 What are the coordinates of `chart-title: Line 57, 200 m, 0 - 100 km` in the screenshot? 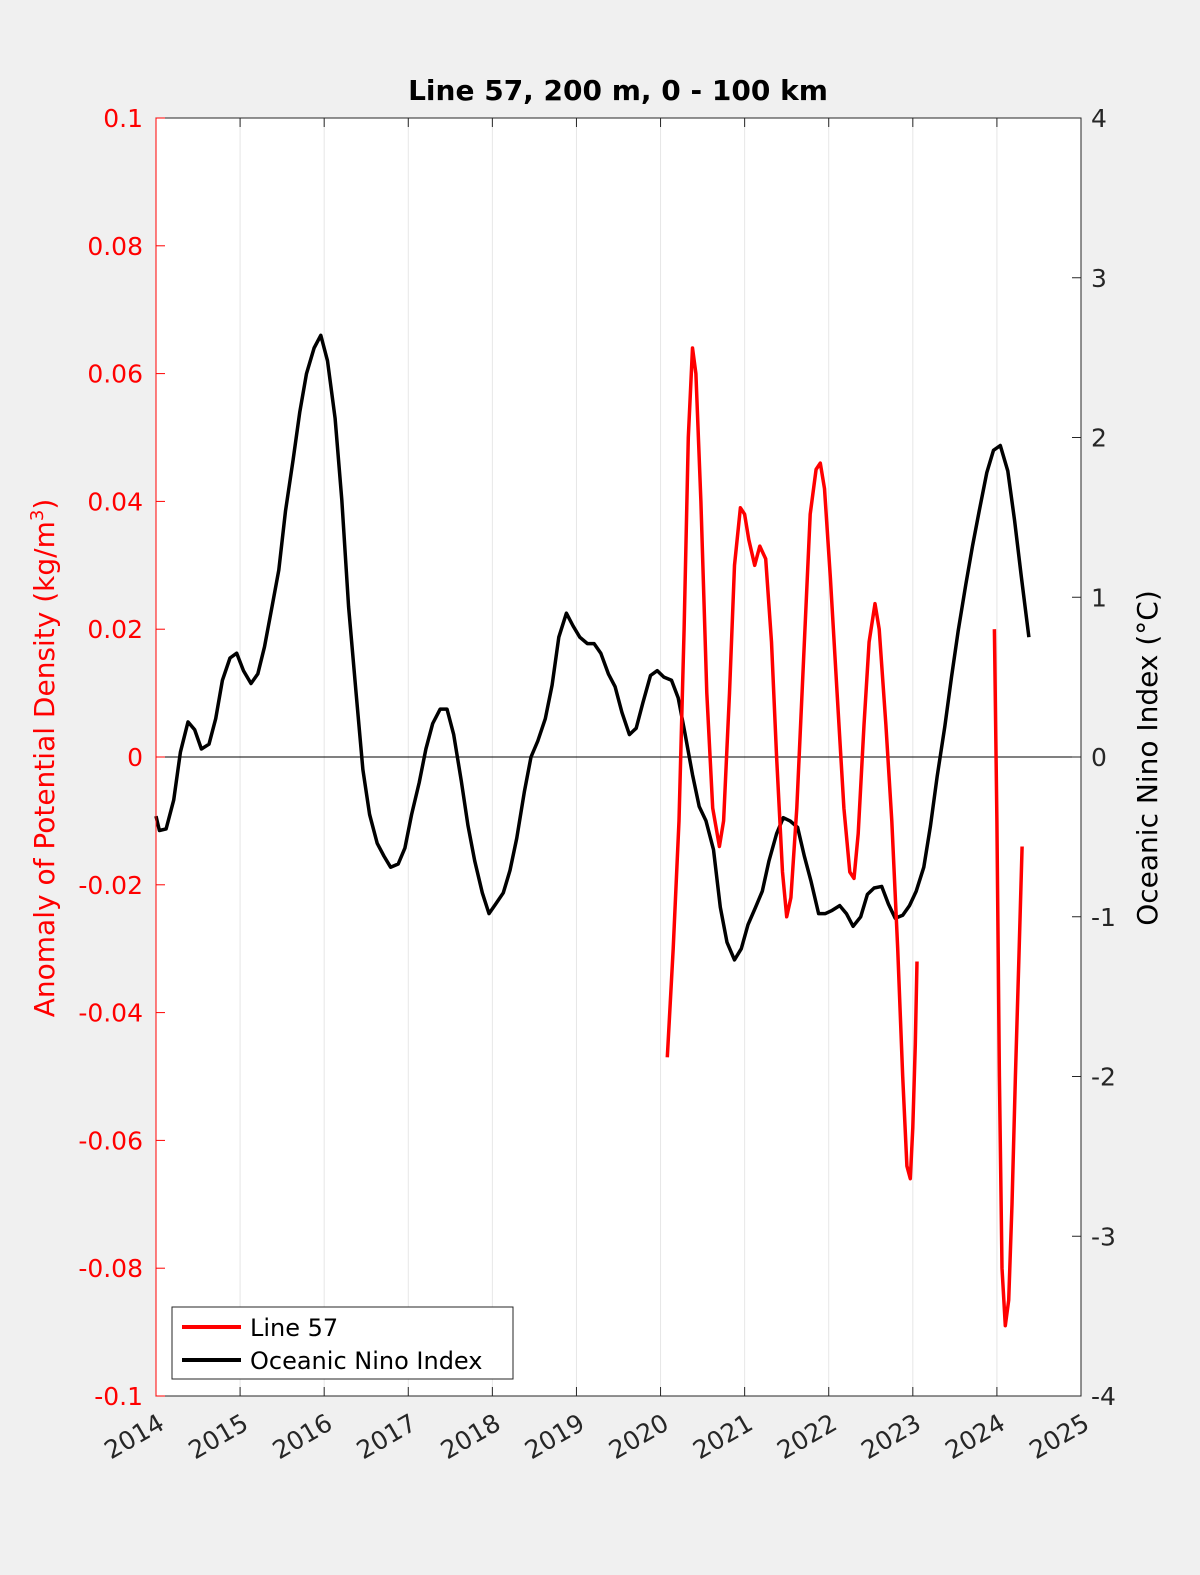 It's located at (618, 90).